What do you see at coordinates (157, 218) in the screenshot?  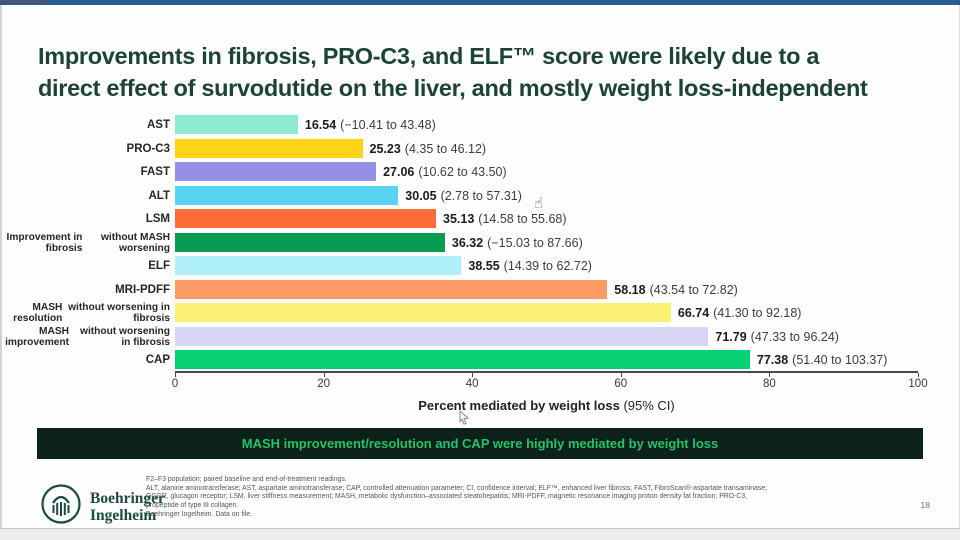 I see `bar-row-label: LSM` at bounding box center [157, 218].